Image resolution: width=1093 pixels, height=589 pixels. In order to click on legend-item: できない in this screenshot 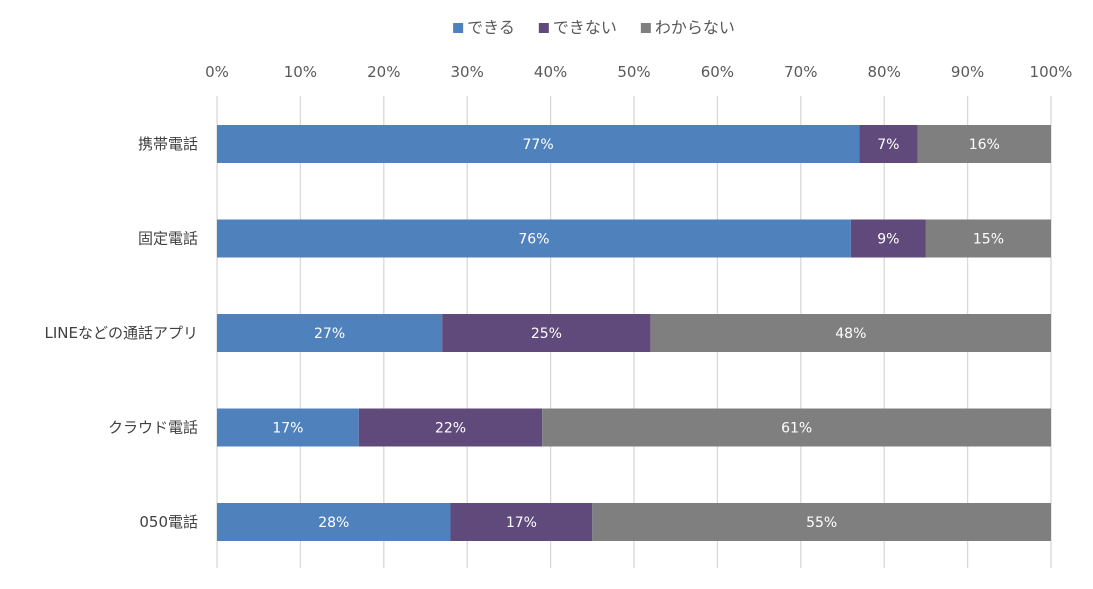, I will do `click(577, 27)`.